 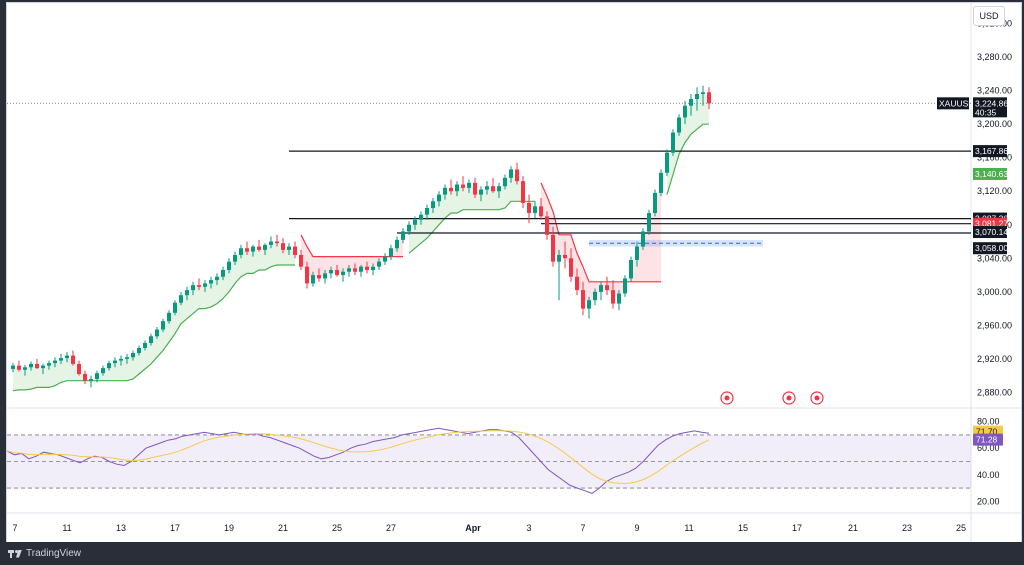 I want to click on x-tick-label: 11, so click(x=66, y=528).